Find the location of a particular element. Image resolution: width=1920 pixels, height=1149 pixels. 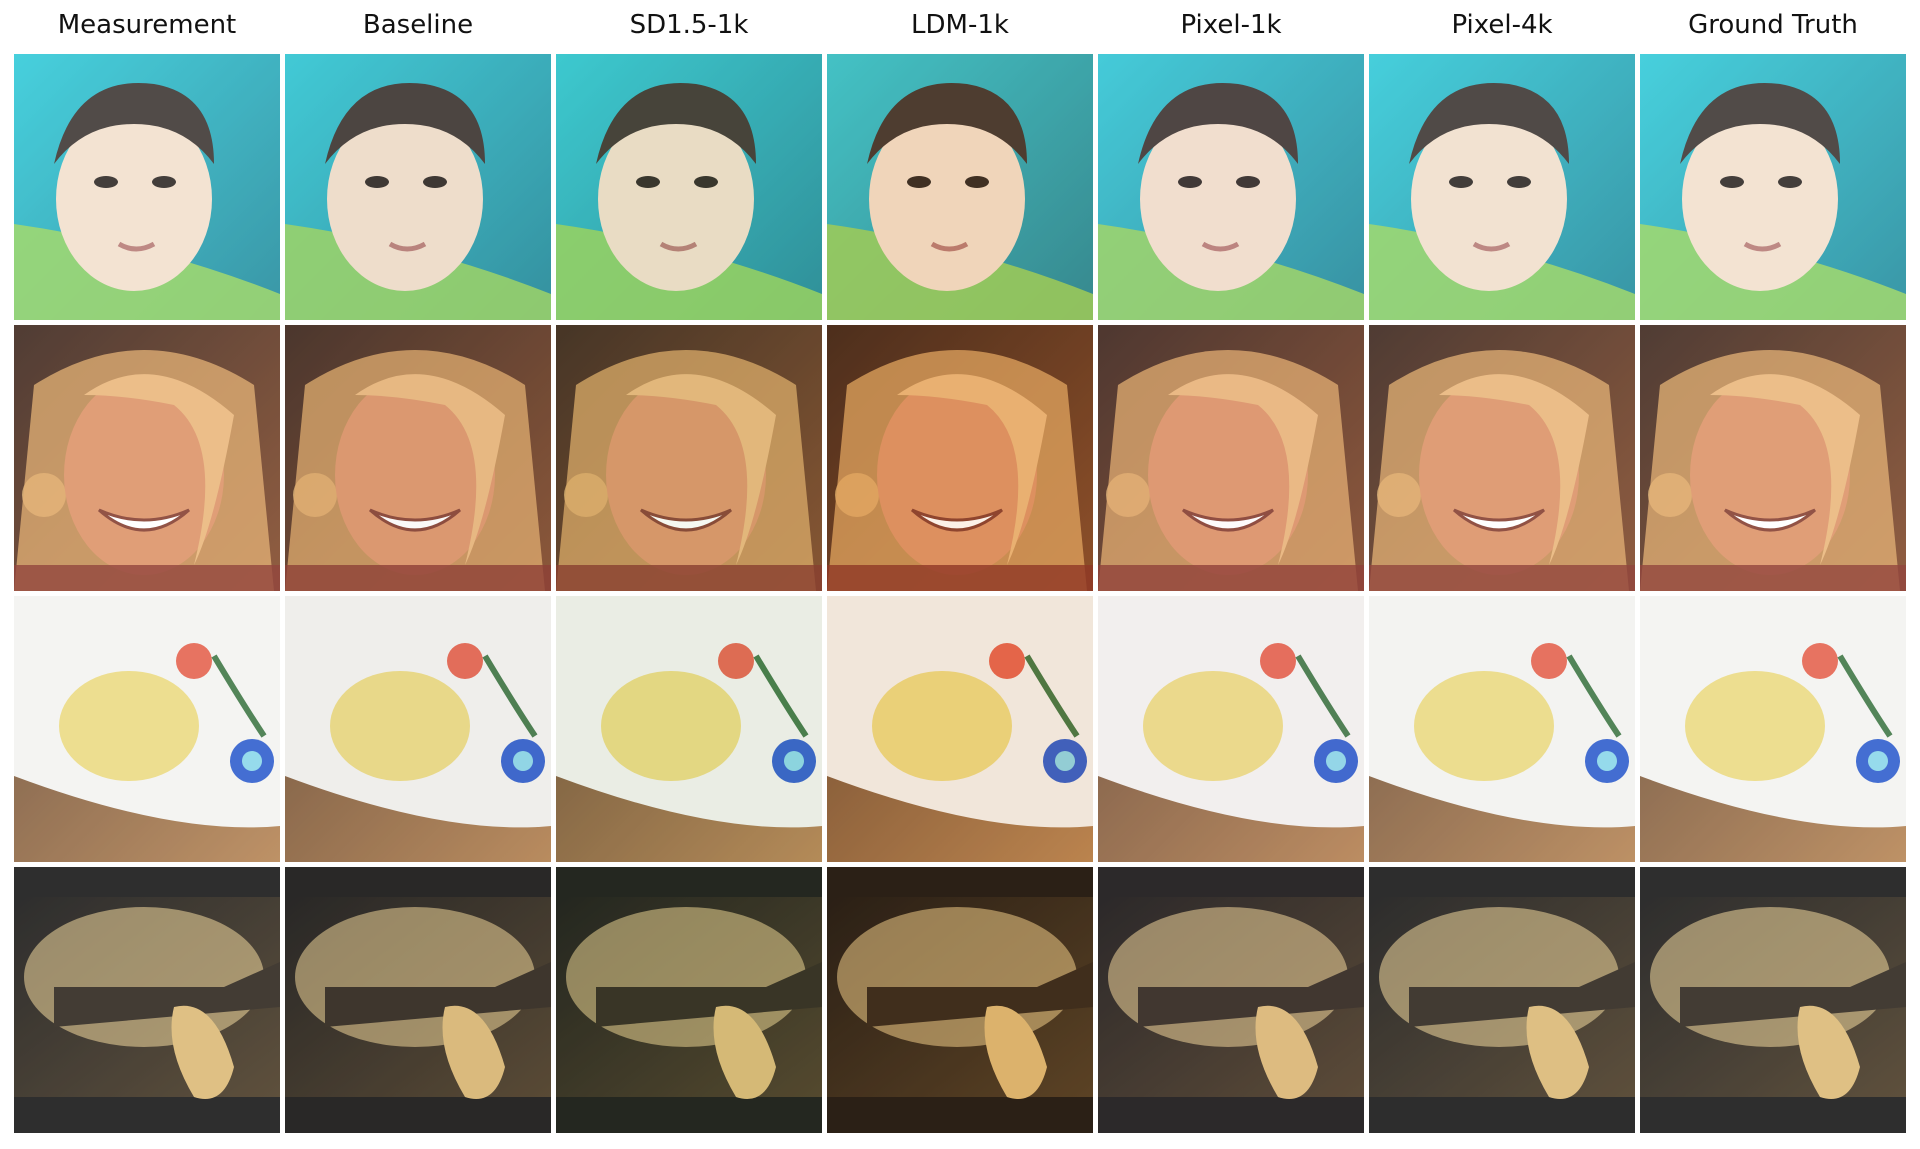

image-smiling-woman-baseline is located at coordinates (418, 458).